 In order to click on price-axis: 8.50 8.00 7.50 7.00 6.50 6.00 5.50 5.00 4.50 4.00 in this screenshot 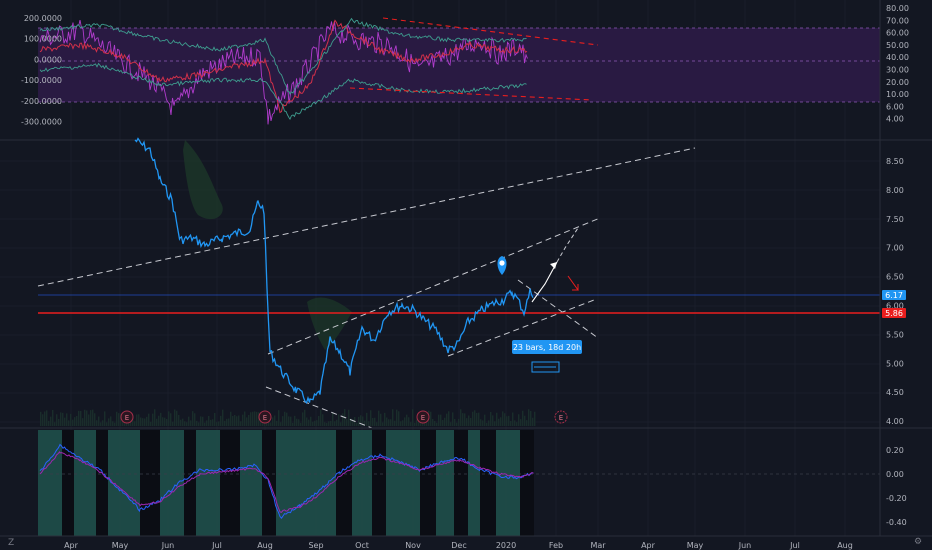, I will do `click(895, 291)`.